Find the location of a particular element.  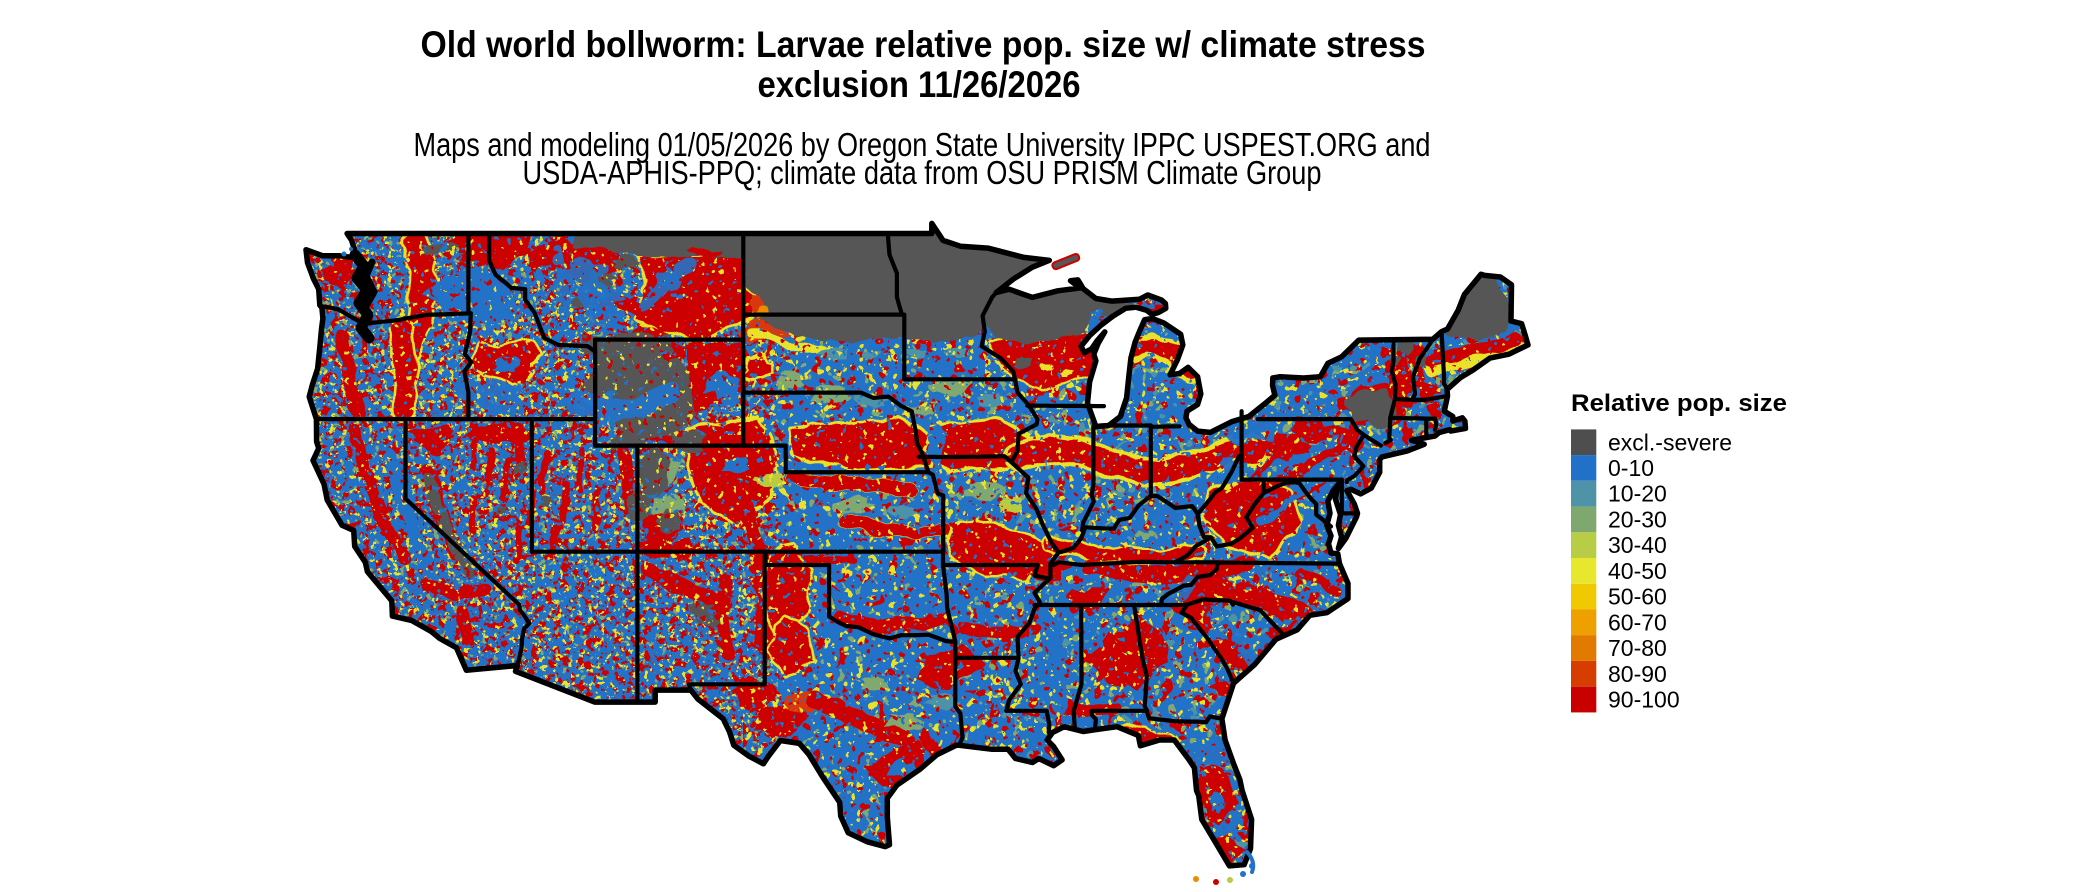

svg-text: Relative pop. size is located at coordinates (1679, 403).